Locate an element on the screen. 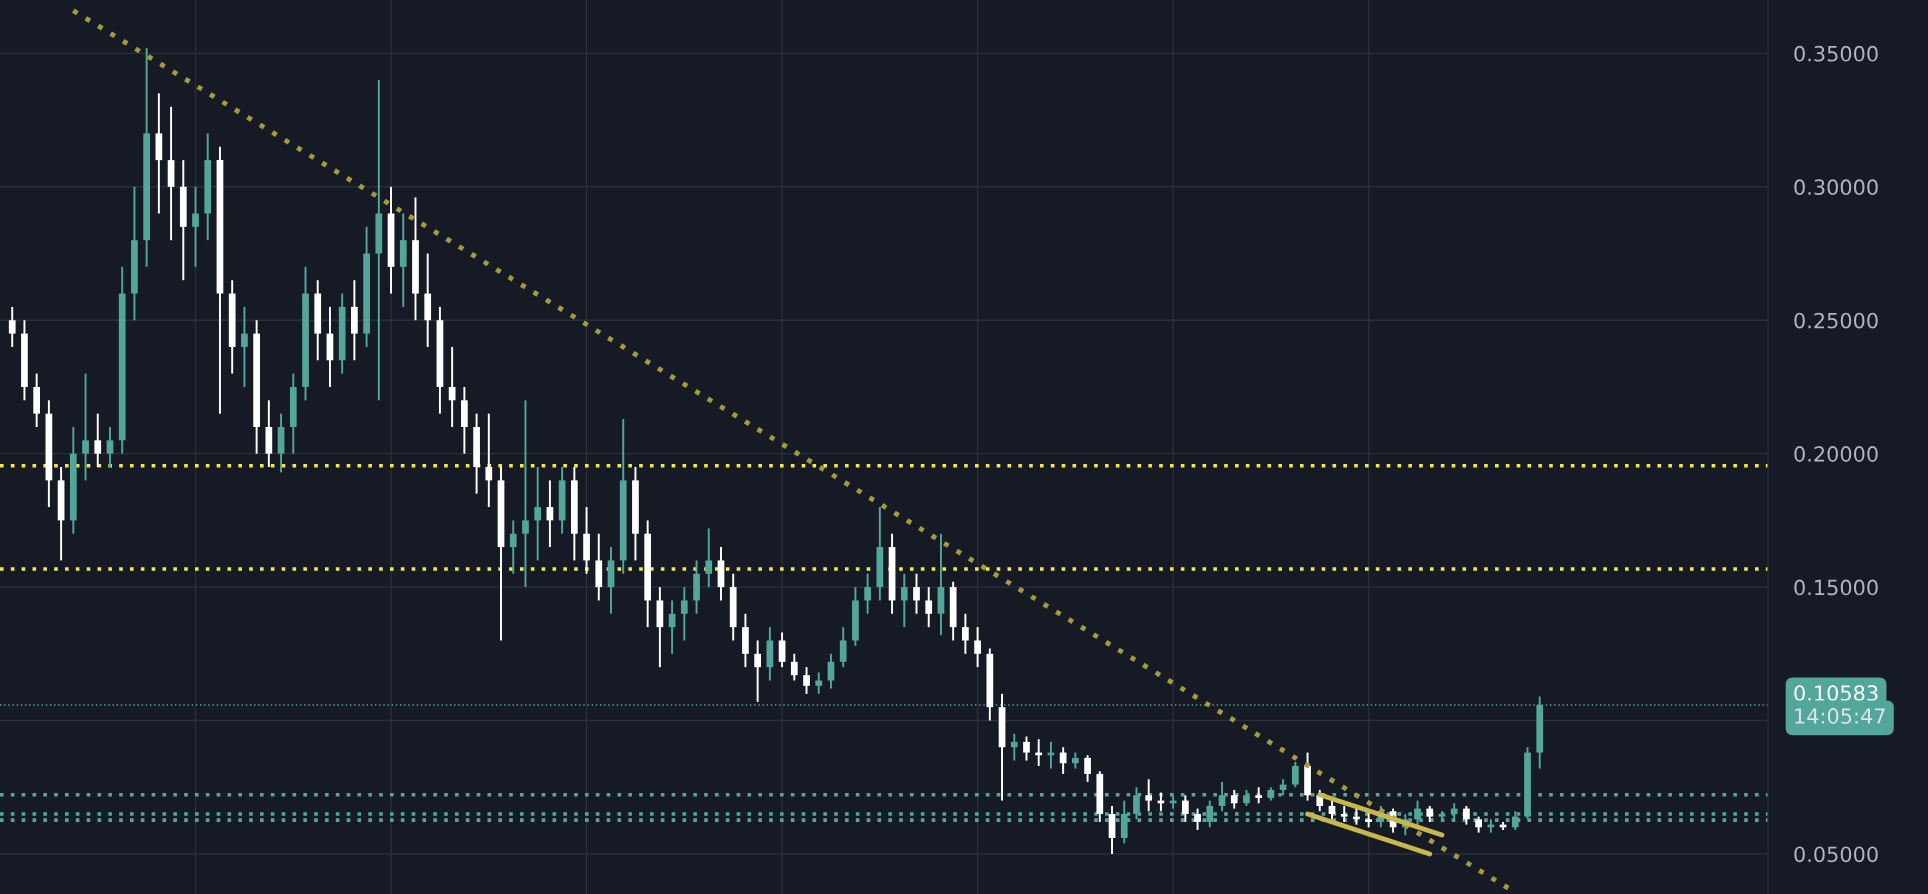  y-tick-label: 0.20000 is located at coordinates (1836, 454).